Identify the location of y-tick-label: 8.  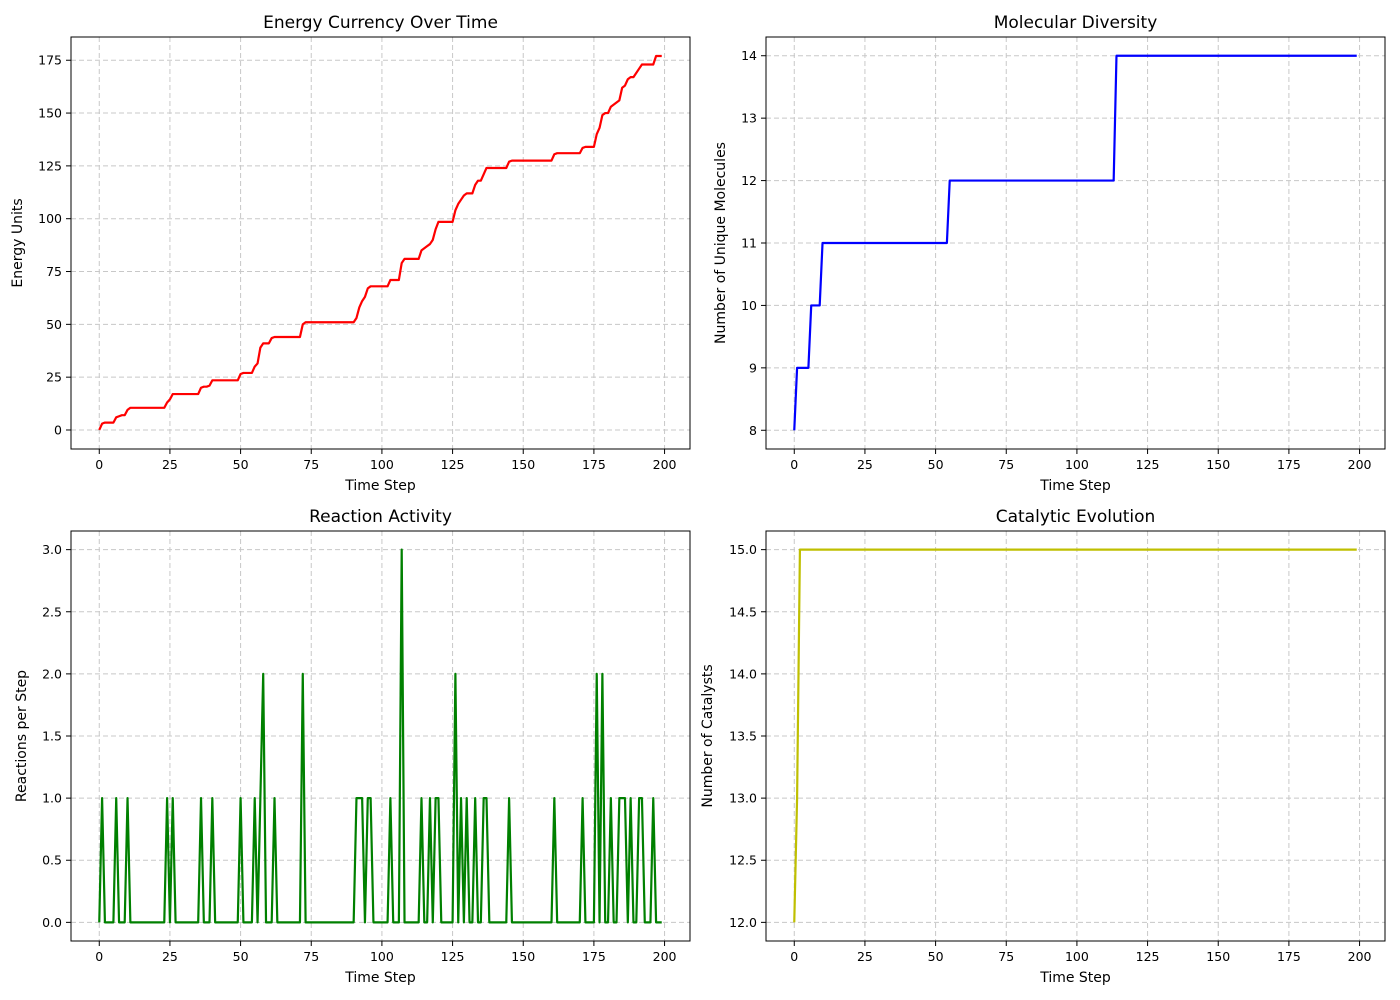
(753, 430).